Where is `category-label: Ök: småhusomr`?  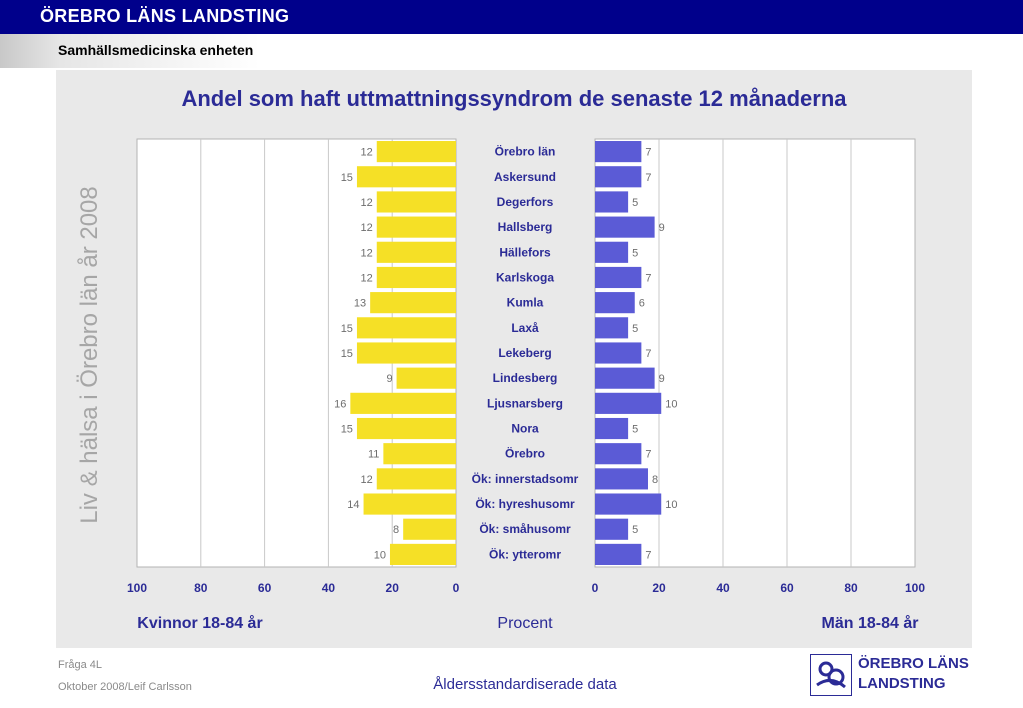 category-label: Ök: småhusomr is located at coordinates (525, 528).